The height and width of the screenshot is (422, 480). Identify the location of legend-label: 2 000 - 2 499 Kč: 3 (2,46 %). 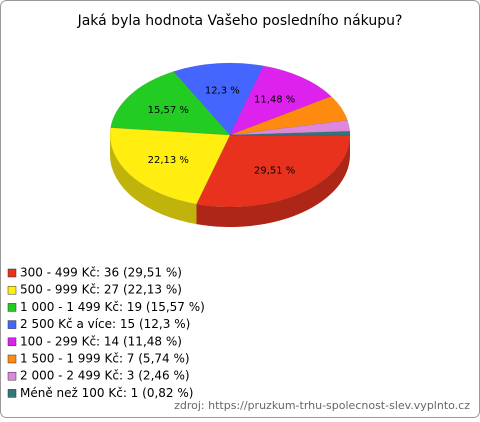
(105, 376).